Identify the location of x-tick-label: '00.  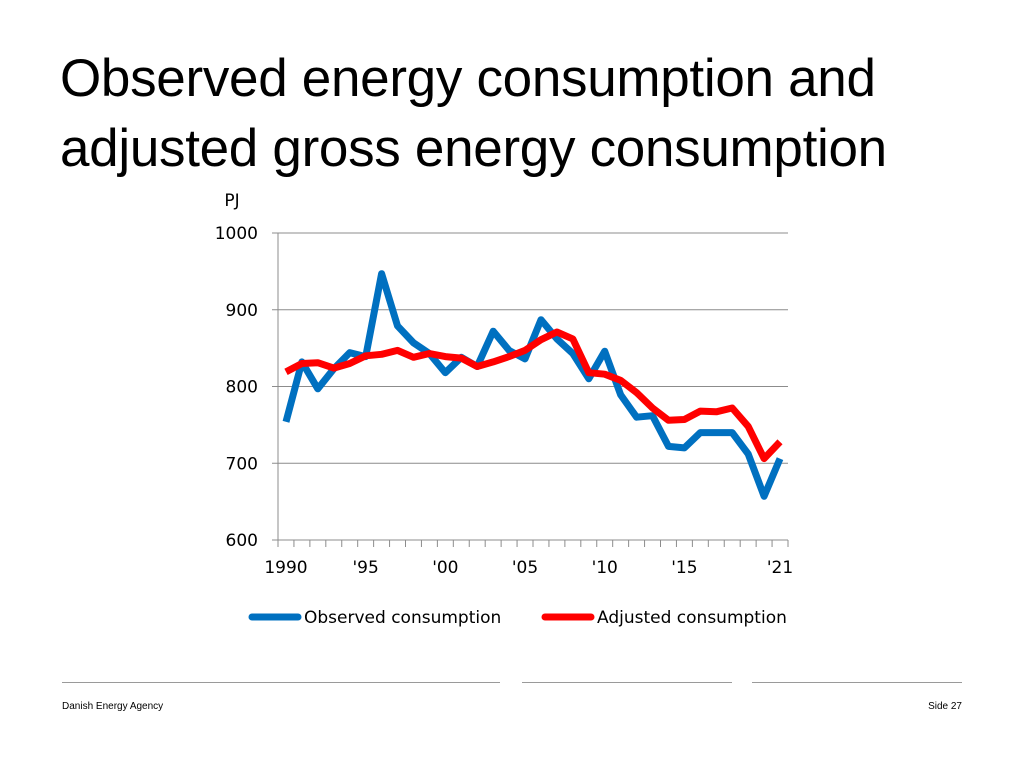
(445, 568).